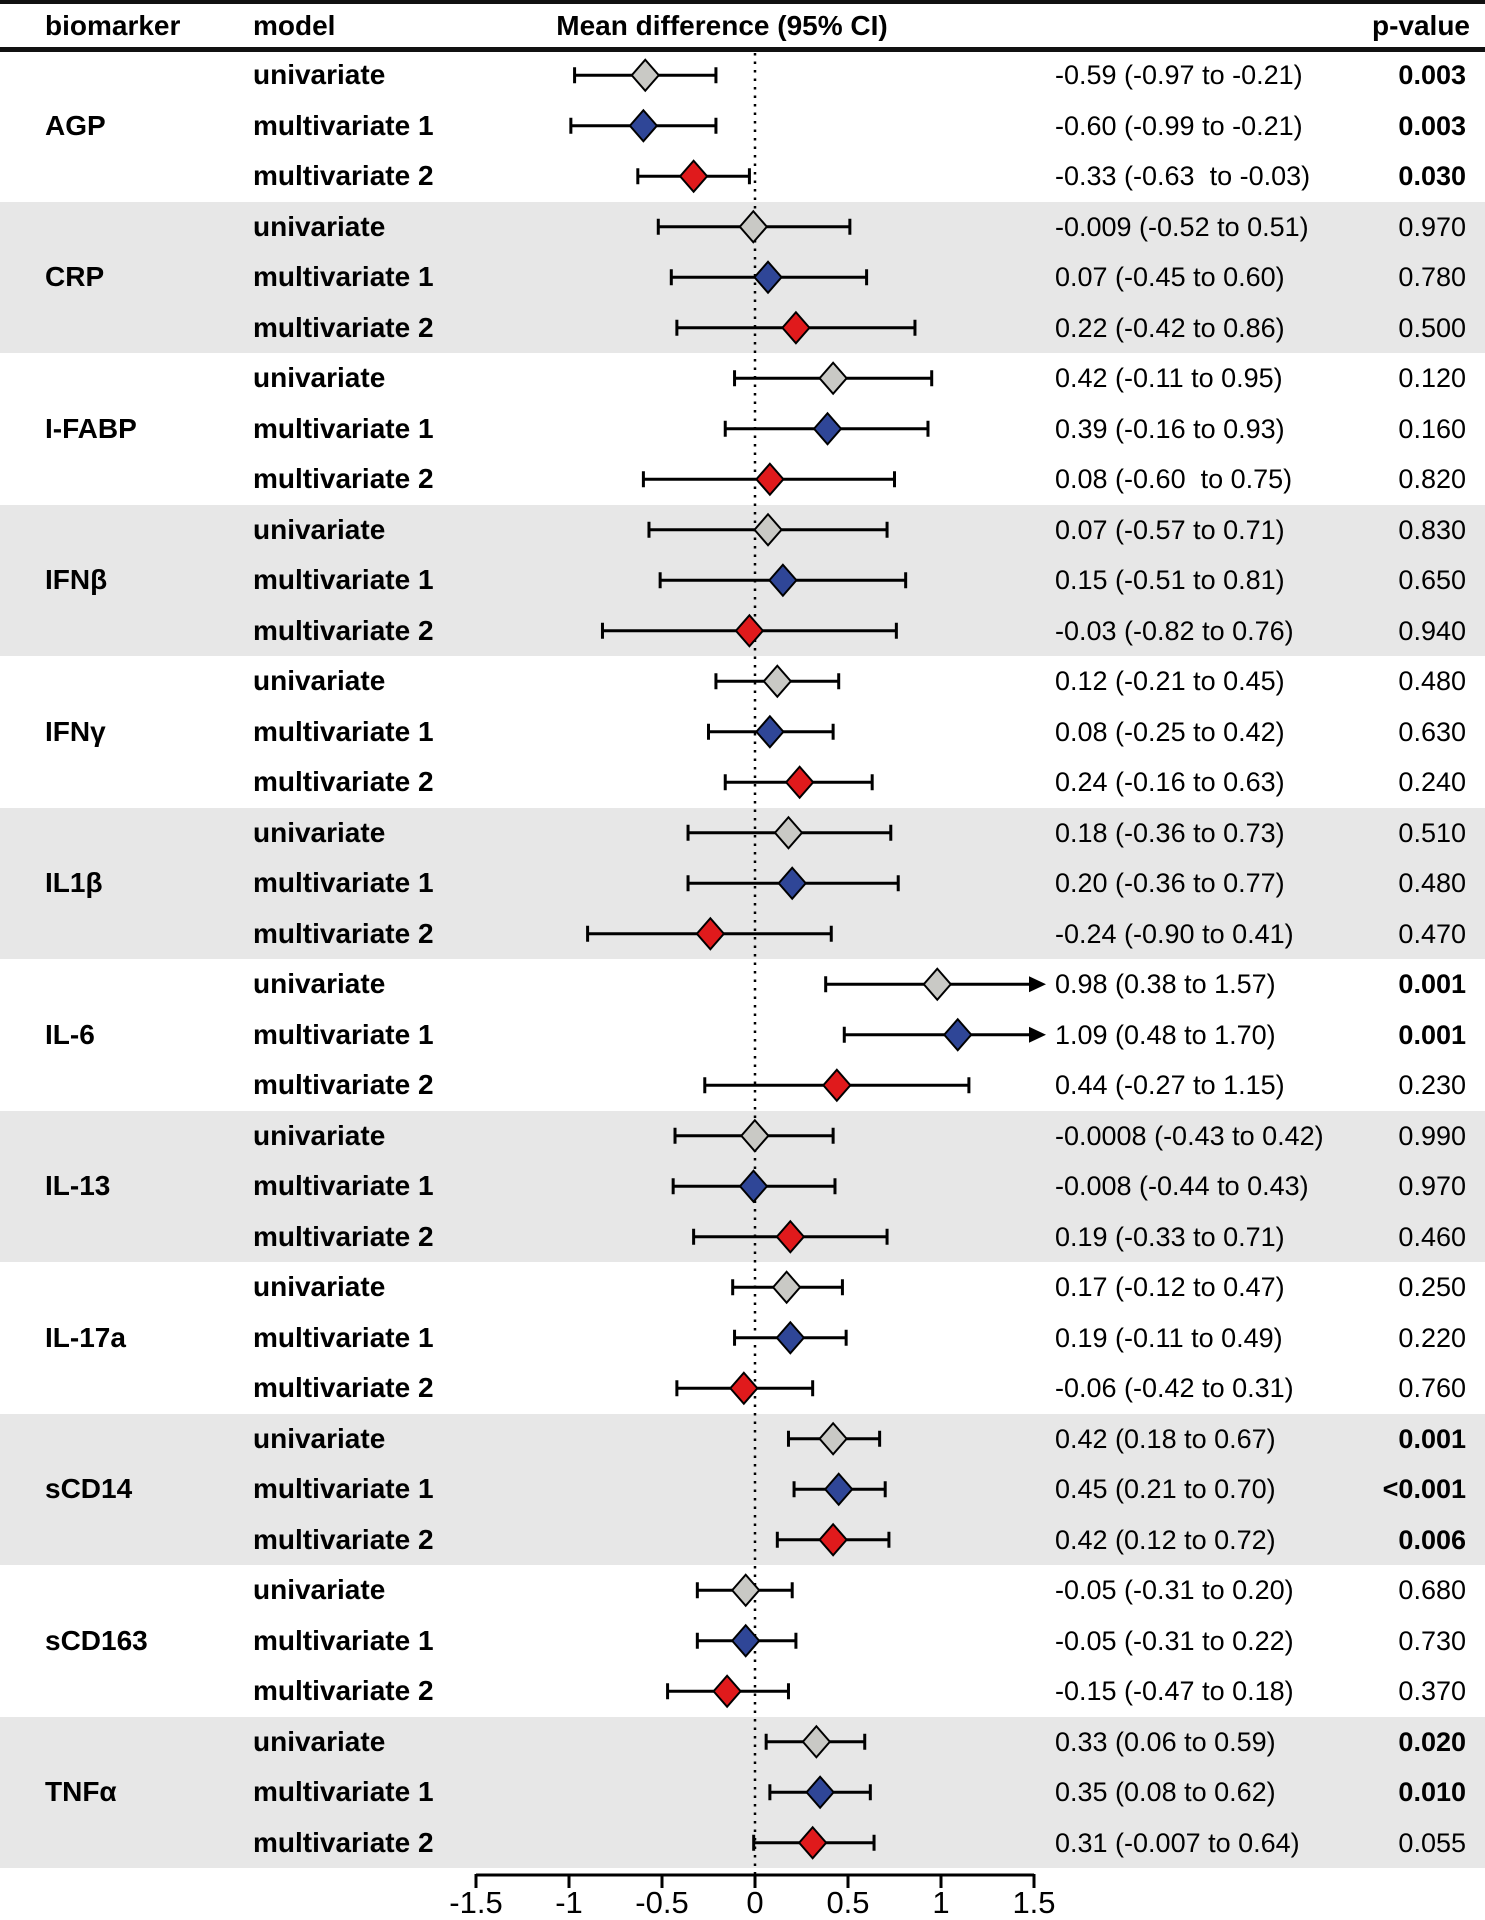 This screenshot has width=1485, height=1920. Describe the element at coordinates (1420, 25) in the screenshot. I see `column-header-p-value: p-value` at that location.